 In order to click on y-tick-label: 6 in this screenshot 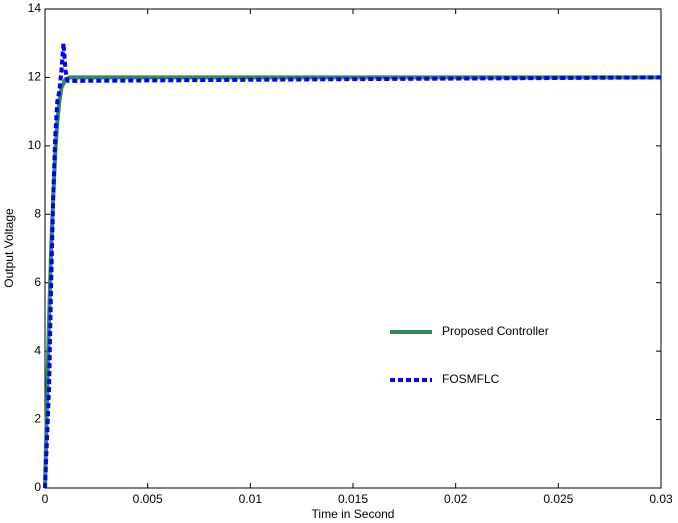, I will do `click(37, 282)`.